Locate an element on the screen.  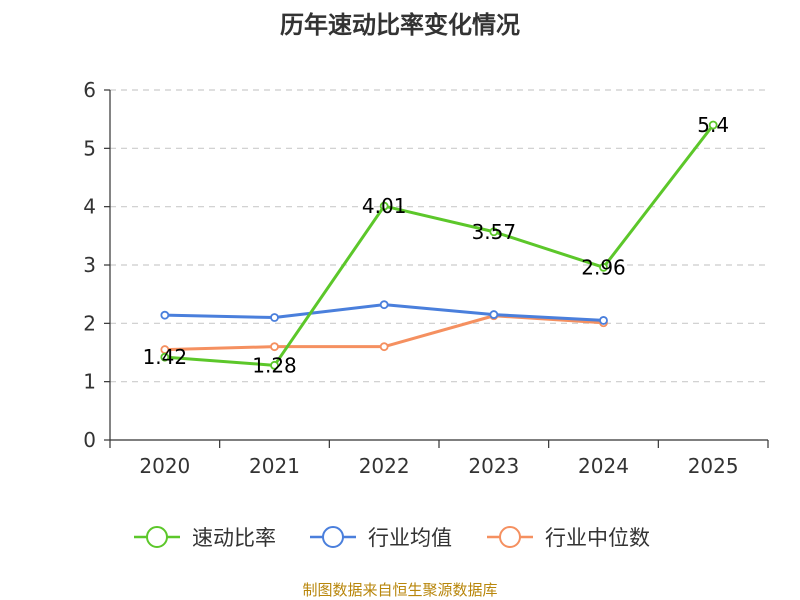
data-label: 1.42 is located at coordinates (165, 357).